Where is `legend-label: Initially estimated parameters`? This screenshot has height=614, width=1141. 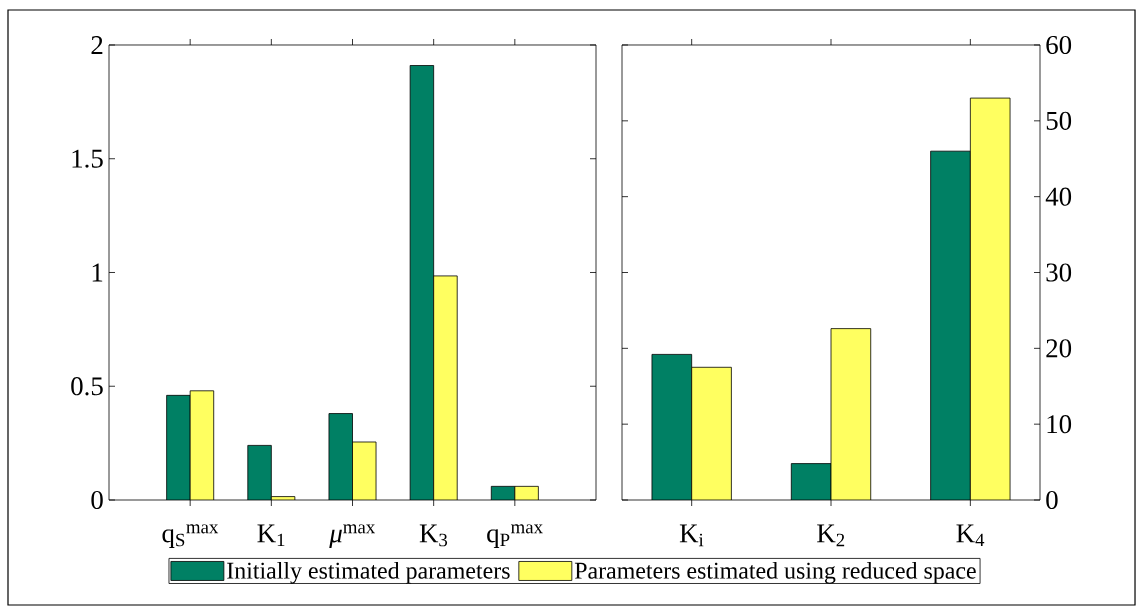
legend-label: Initially estimated parameters is located at coordinates (368, 572).